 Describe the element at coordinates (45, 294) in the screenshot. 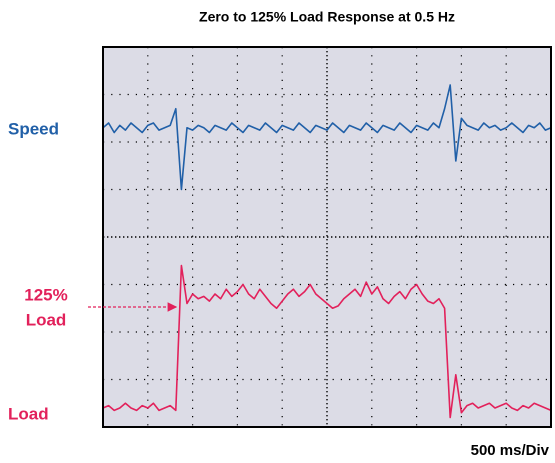

I see `annotation: 125%` at that location.